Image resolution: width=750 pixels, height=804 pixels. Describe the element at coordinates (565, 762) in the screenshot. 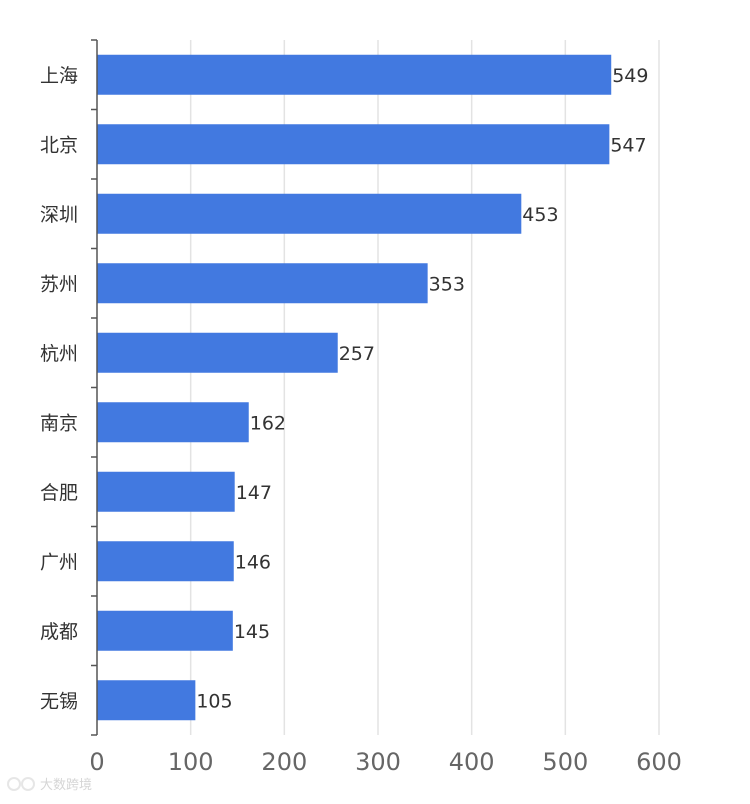

I see `x-tick-label-500: 500` at that location.